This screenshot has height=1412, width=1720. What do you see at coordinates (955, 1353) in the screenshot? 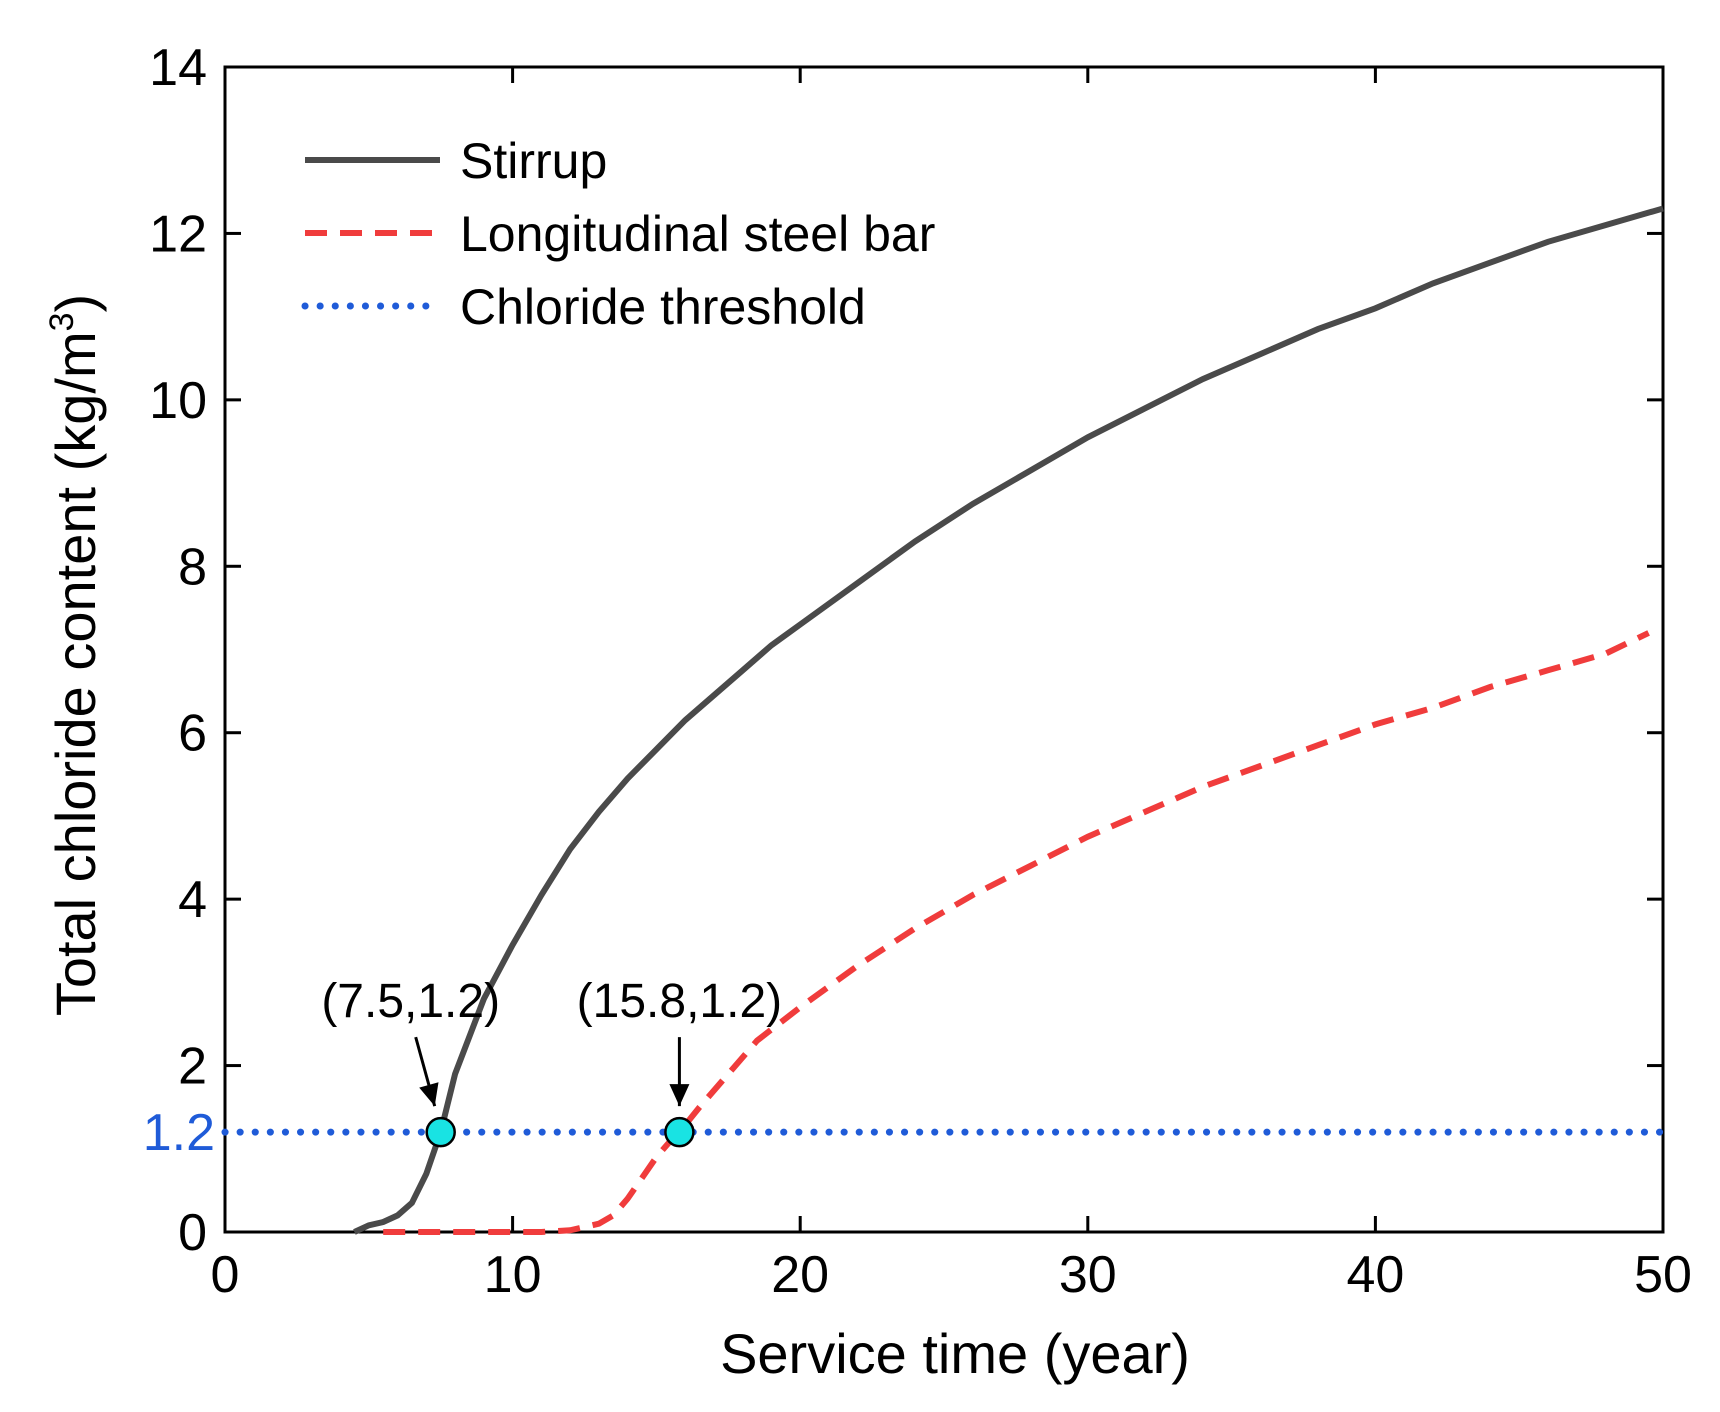
I see `x-axis-title: Service time (year)` at bounding box center [955, 1353].